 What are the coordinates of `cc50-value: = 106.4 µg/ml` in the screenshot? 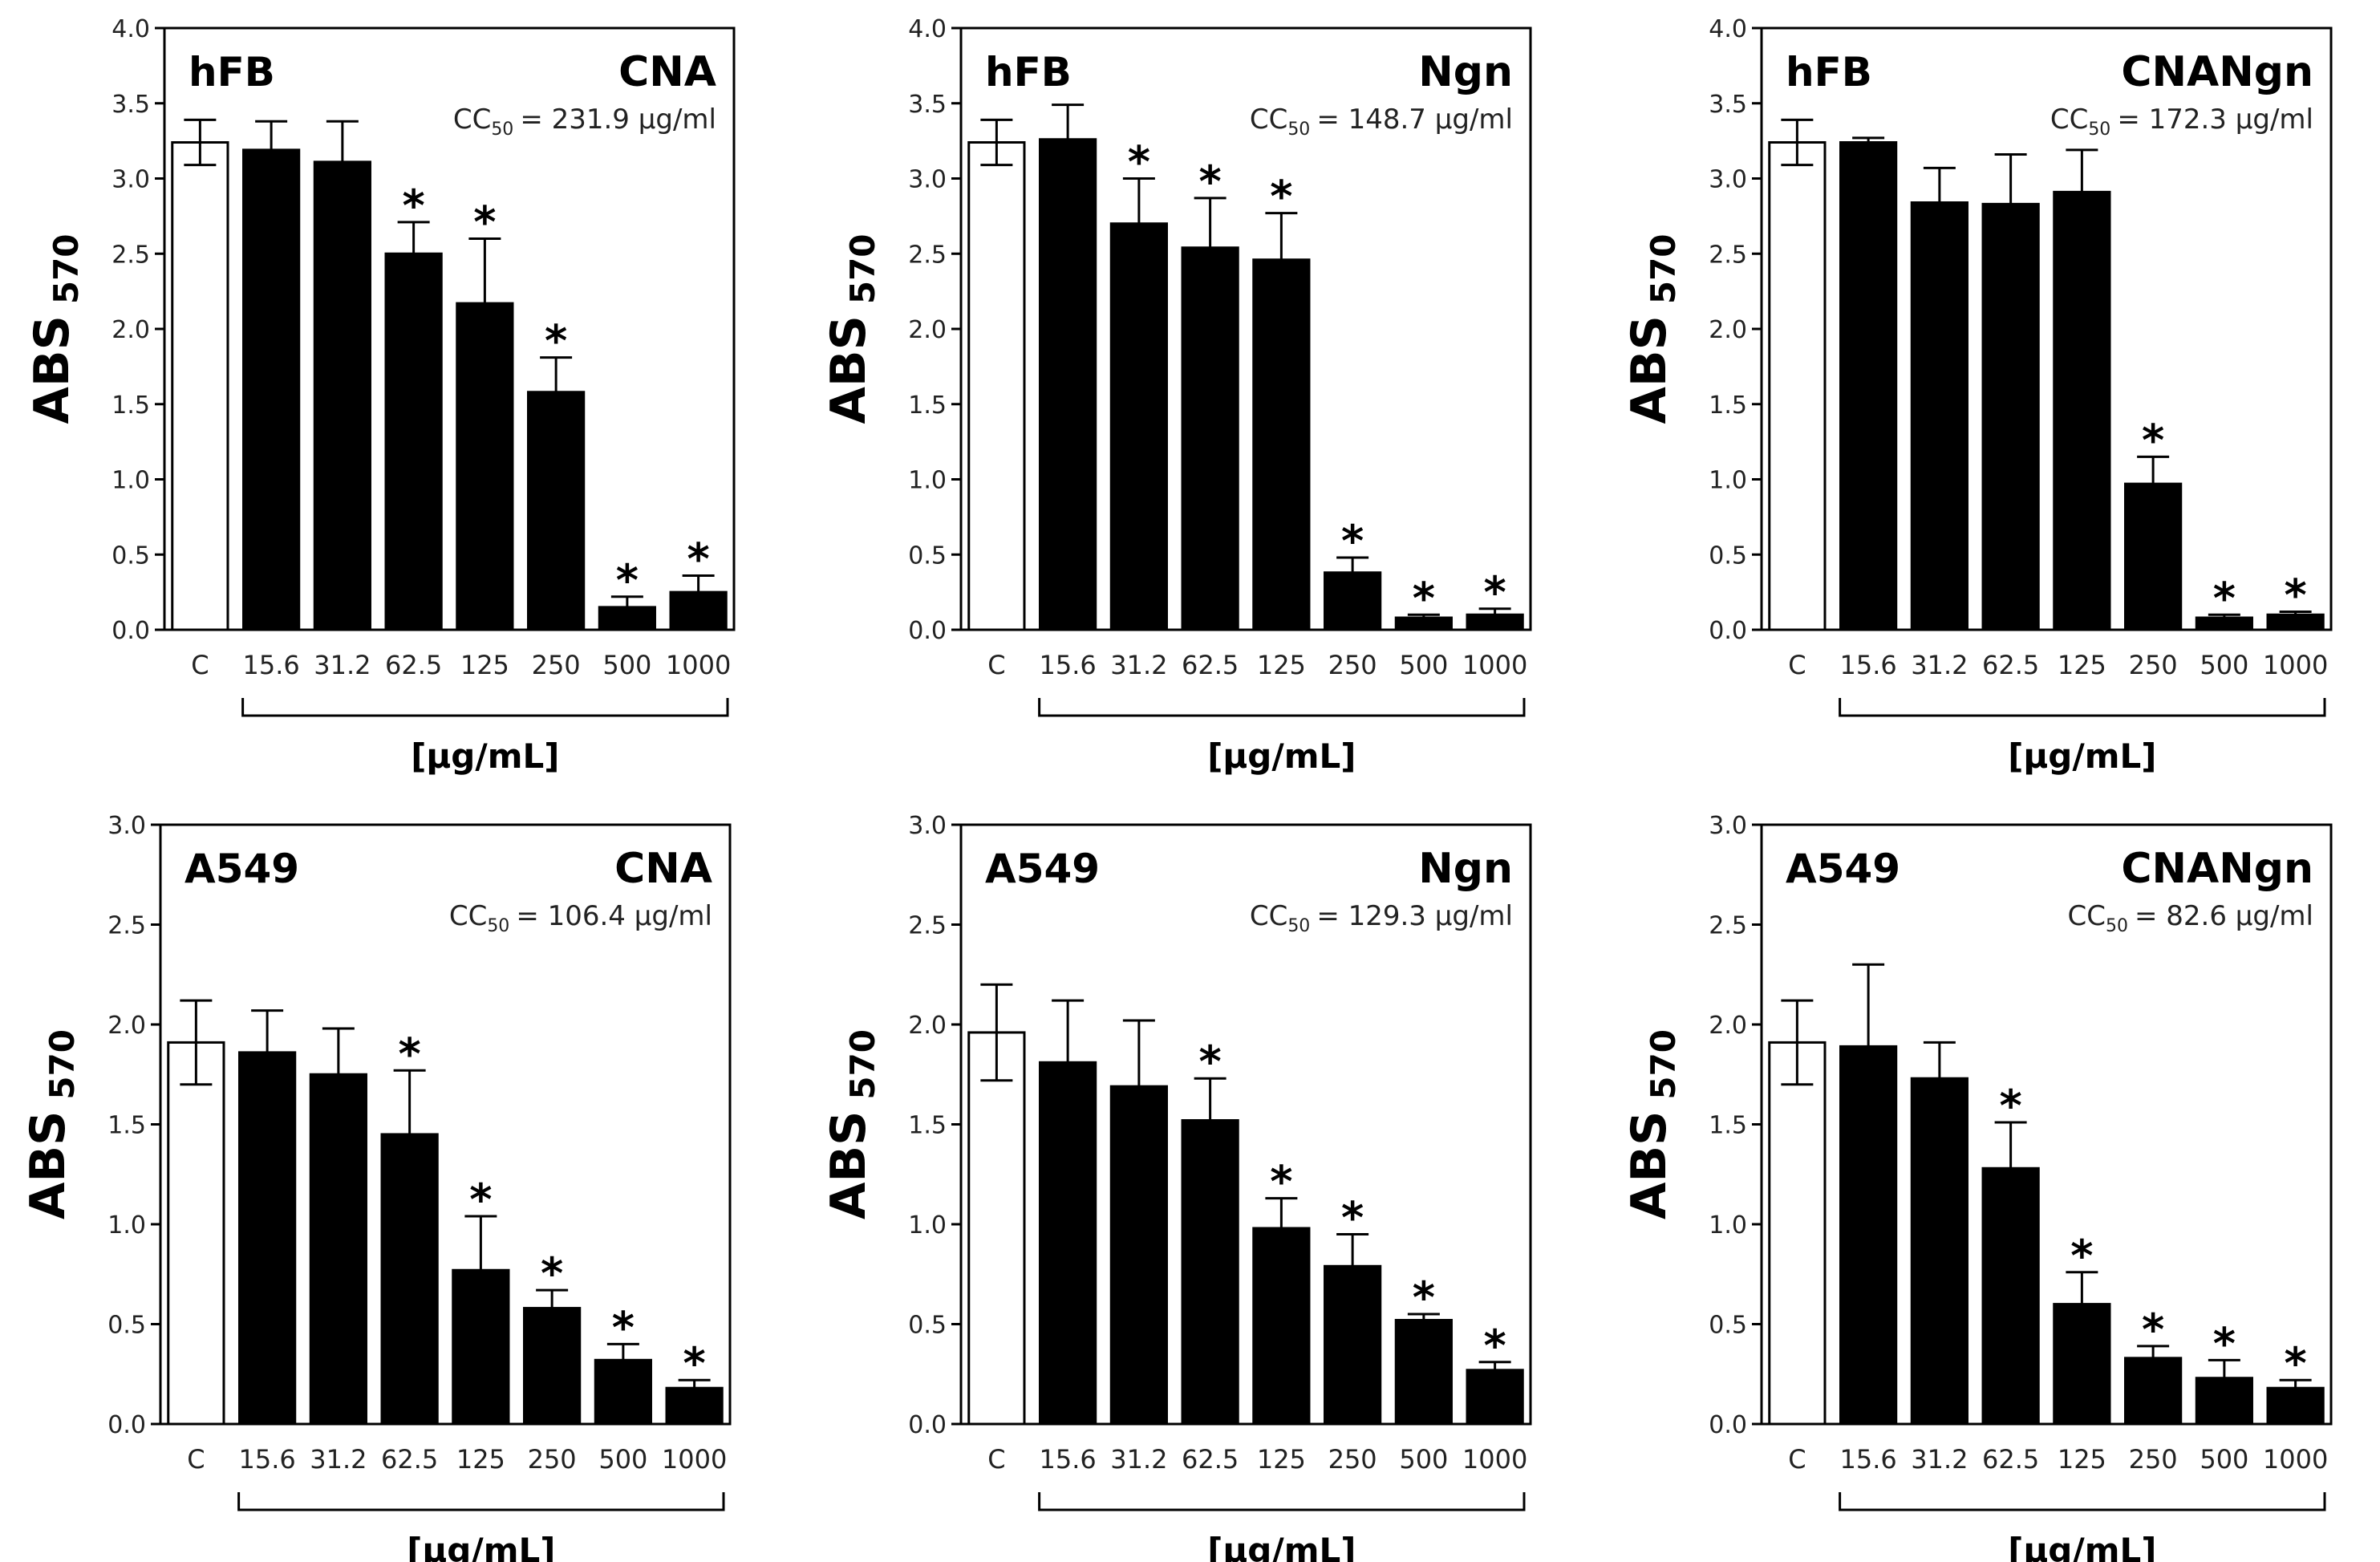 It's located at (614, 916).